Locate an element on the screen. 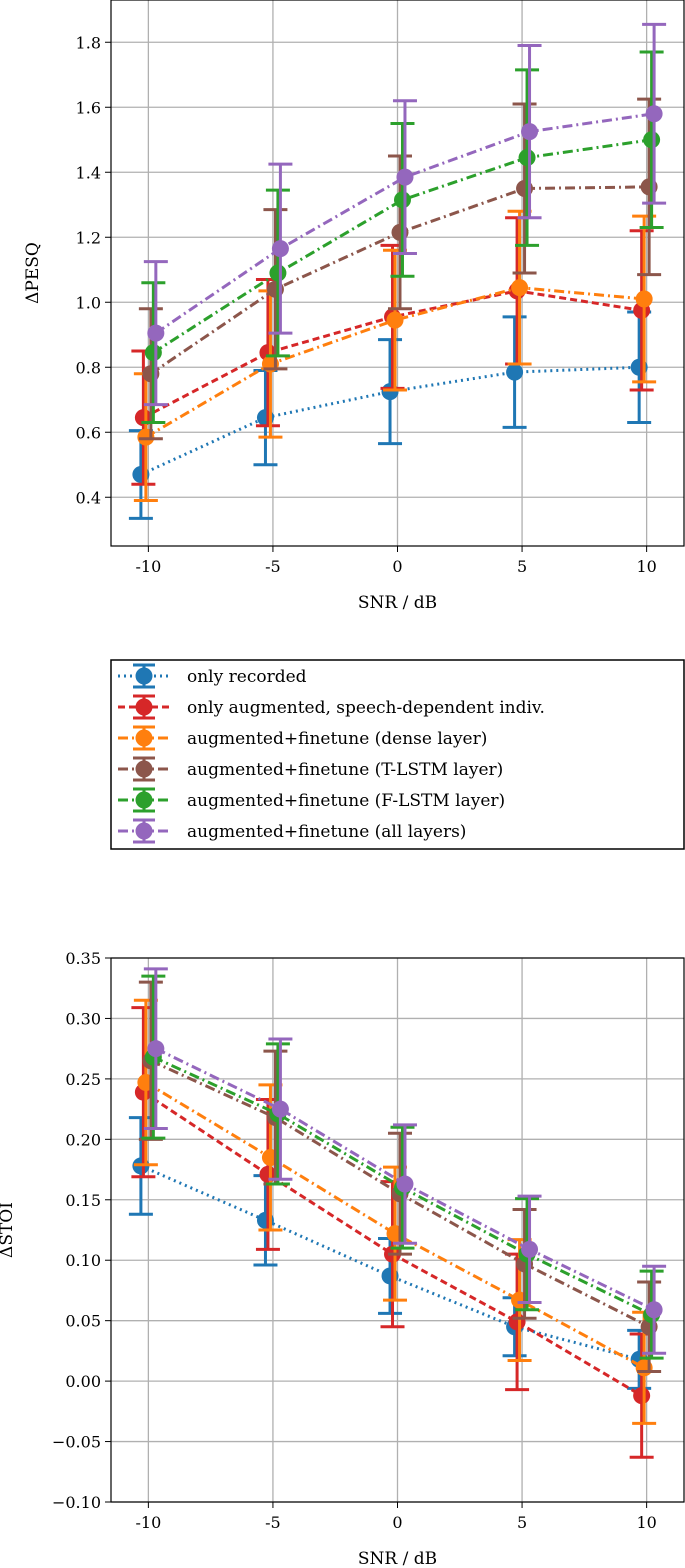 The height and width of the screenshot is (1568, 685). legend-entry: augmented+finetune (dense layer) is located at coordinates (302, 738).